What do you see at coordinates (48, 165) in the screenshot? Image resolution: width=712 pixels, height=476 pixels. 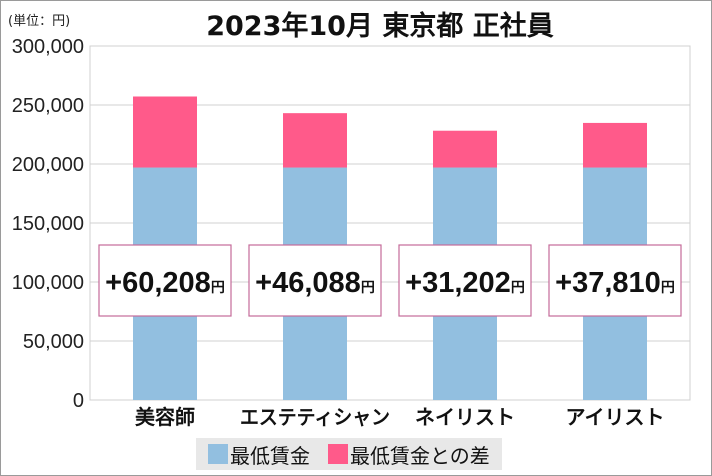 I see `y-tick-label: 200,000` at bounding box center [48, 165].